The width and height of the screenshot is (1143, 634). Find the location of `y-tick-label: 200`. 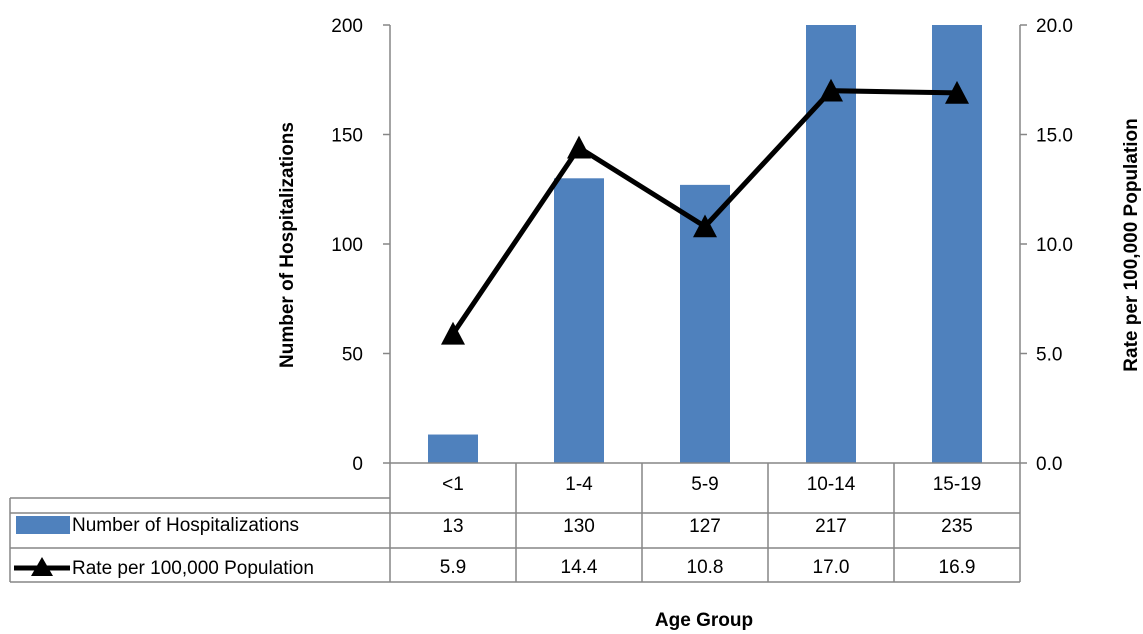

y-tick-label: 200 is located at coordinates (347, 26).